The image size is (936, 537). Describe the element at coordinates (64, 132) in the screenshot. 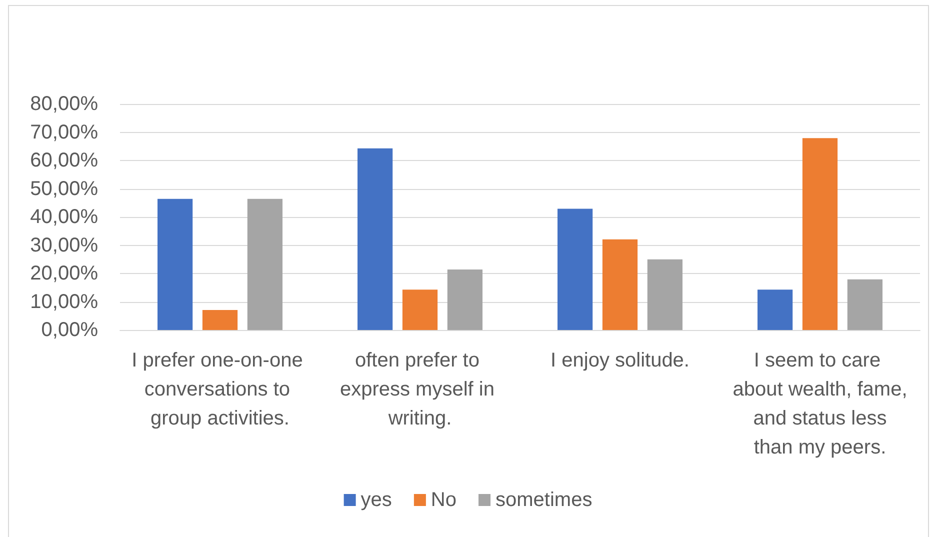

I see `y-tick-label: 70,00%` at that location.